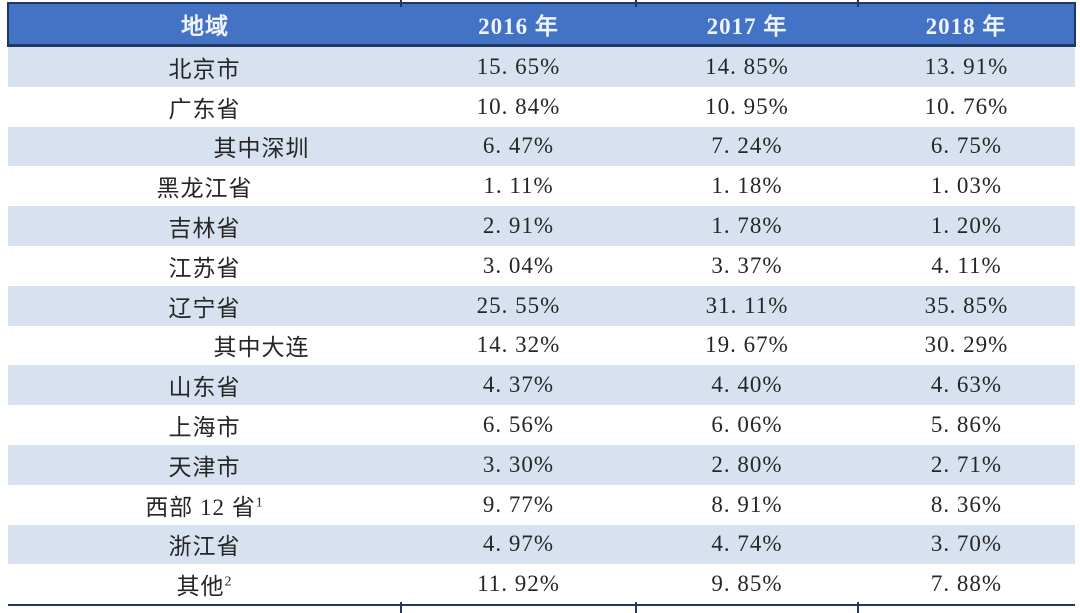 This screenshot has width=1080, height=613. I want to click on value-cell: 1. 20%, so click(966, 226).